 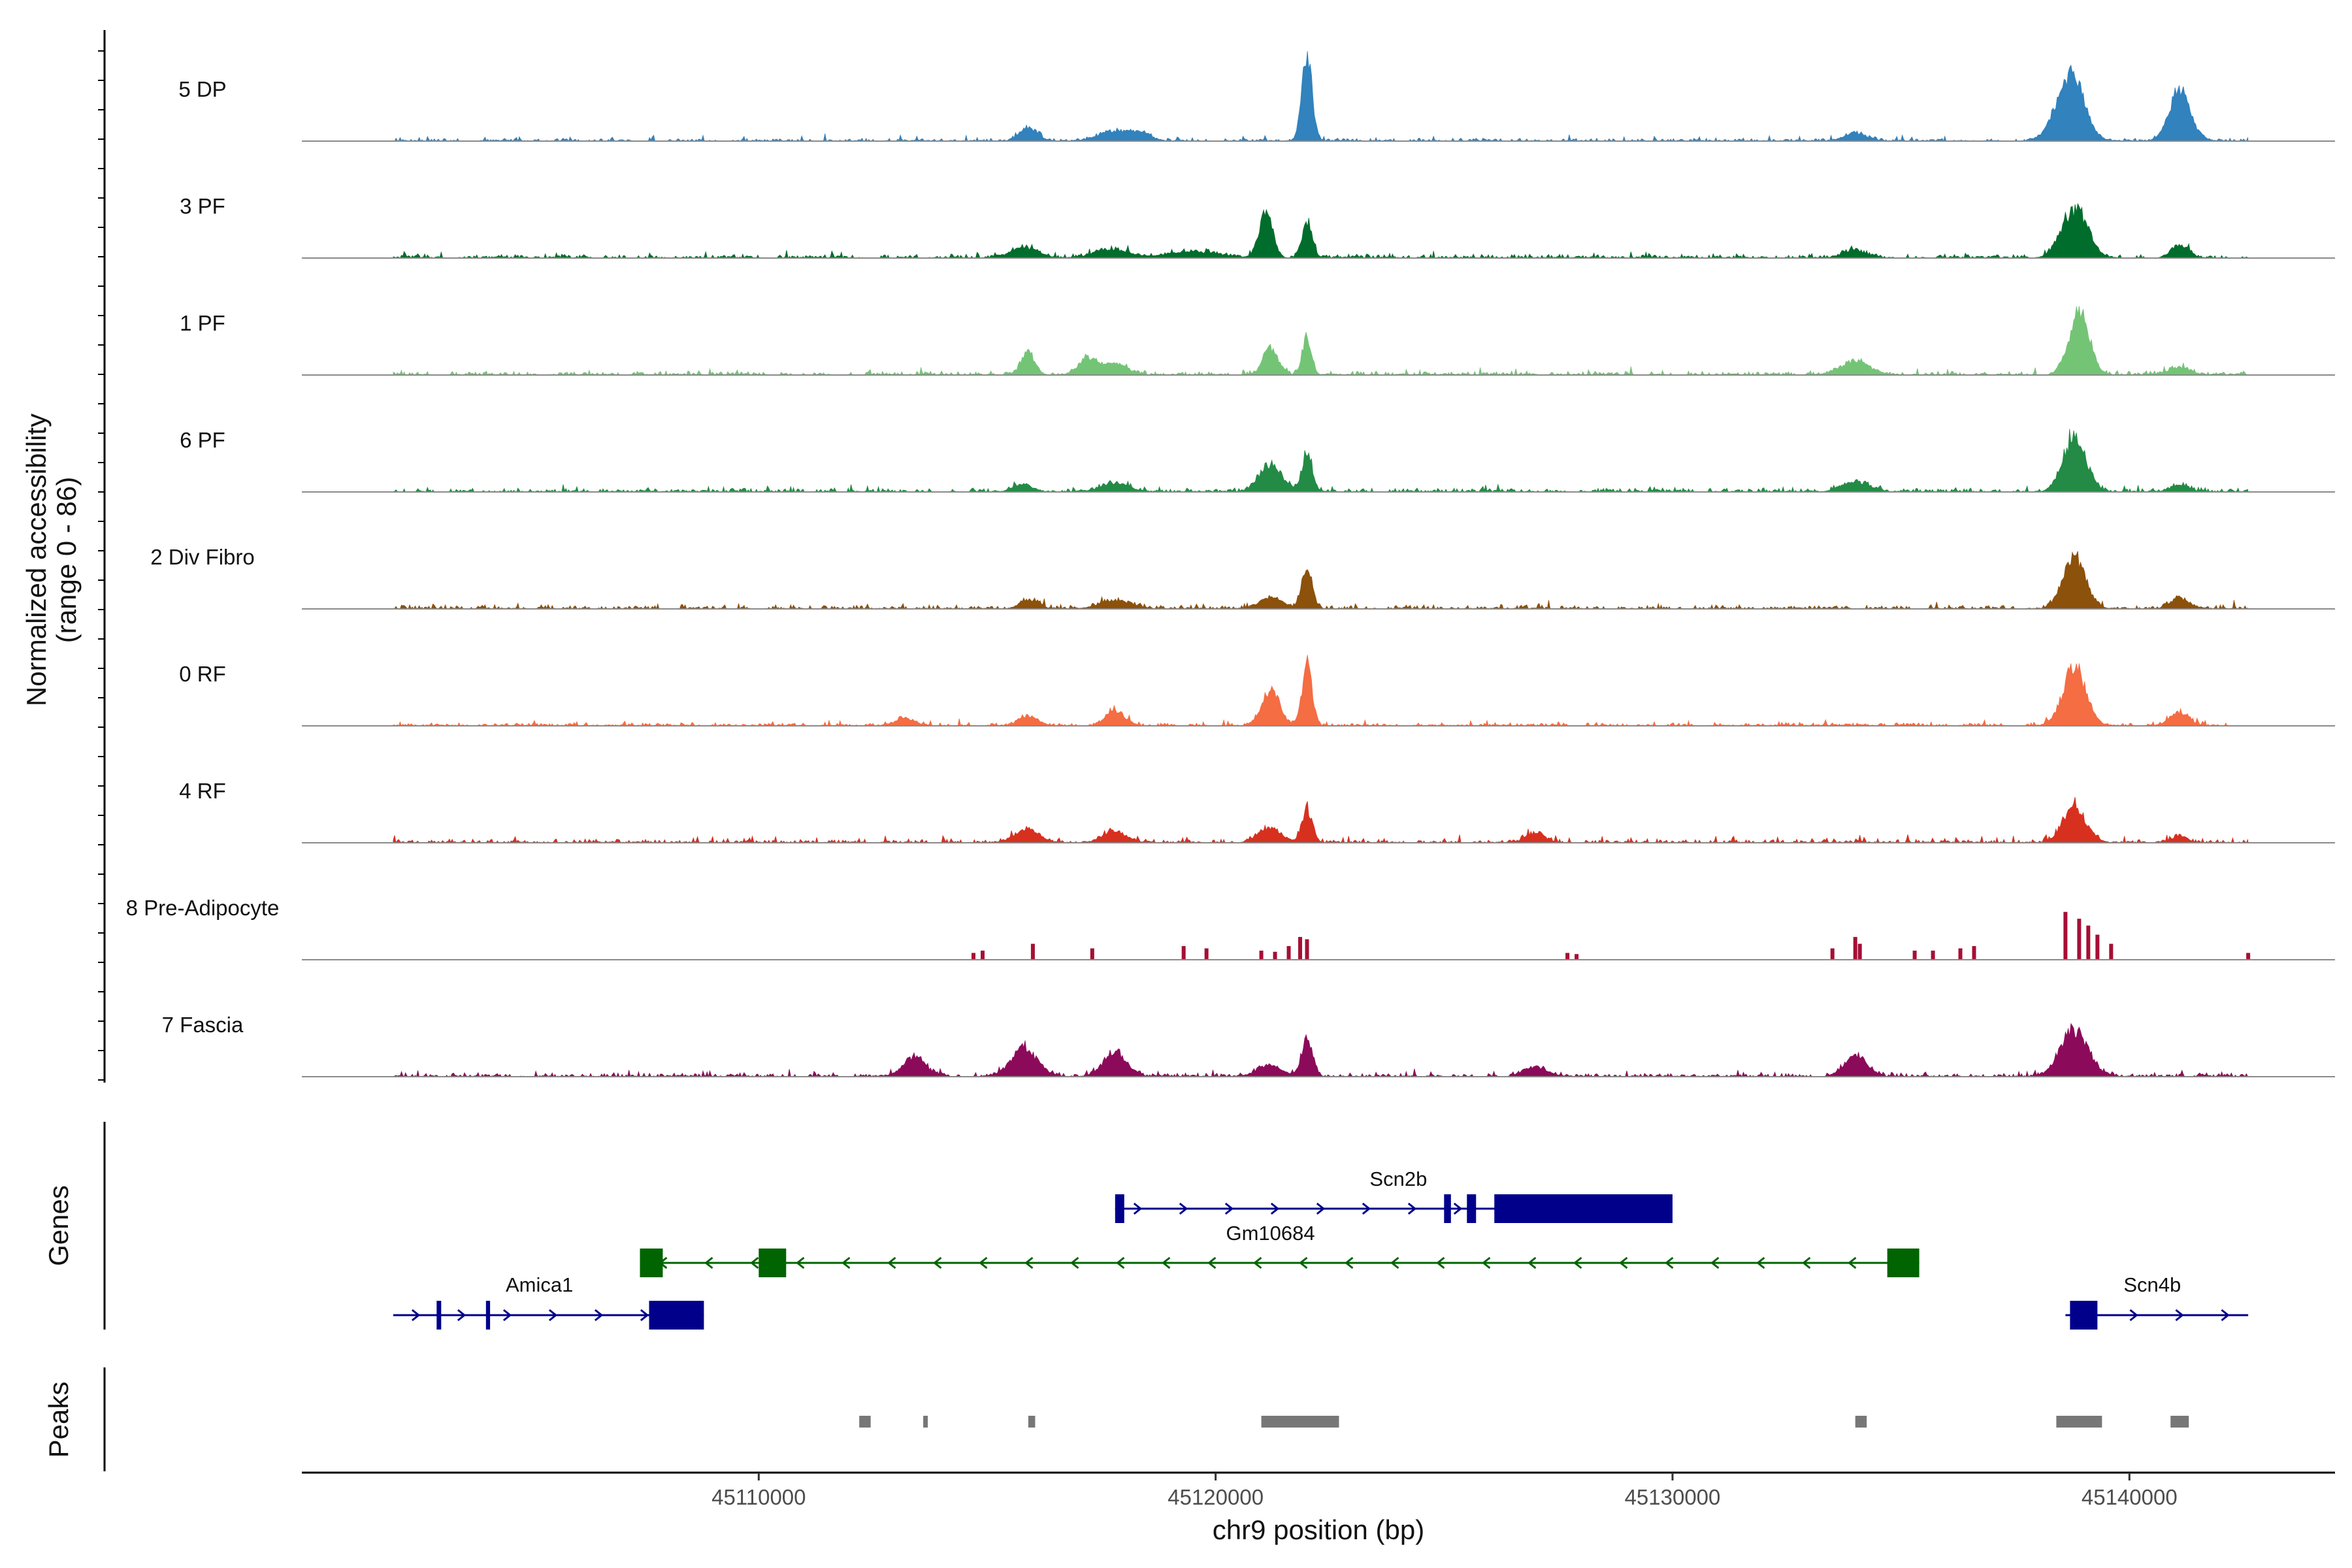 I want to click on y-axis-title-line1: Normalized accessibility, so click(x=36, y=560).